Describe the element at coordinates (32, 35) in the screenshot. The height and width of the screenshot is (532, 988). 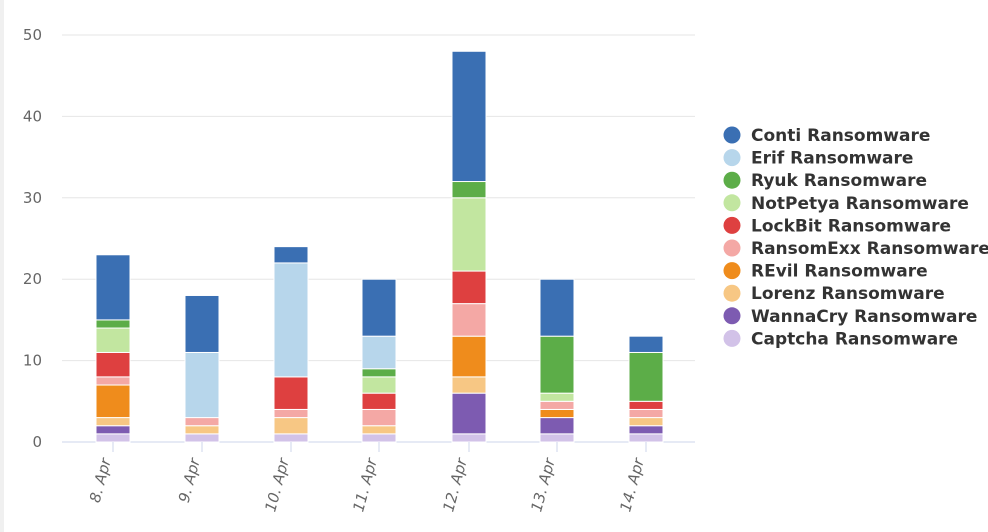
I see `y-tick-label: 50` at that location.